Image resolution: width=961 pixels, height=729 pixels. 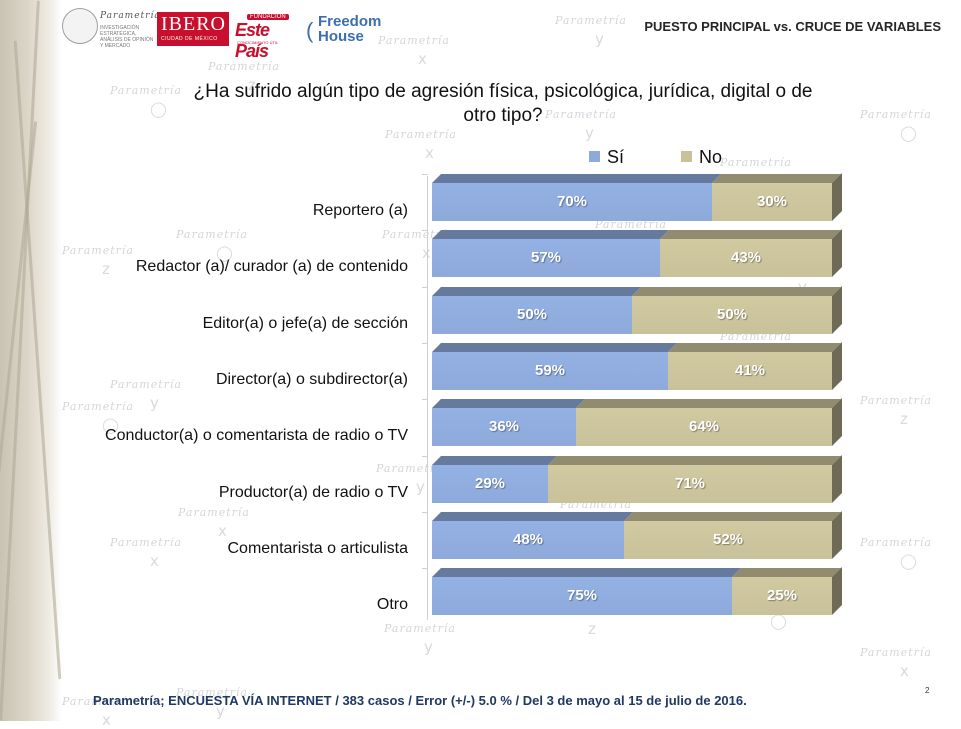 I want to click on data-label-si: 50%, so click(x=532, y=314).